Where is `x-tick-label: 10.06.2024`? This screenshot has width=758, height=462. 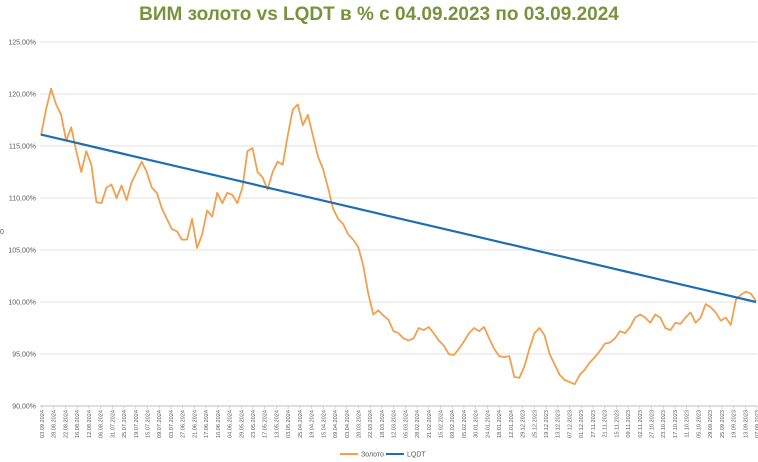 x-tick-label: 10.06.2024 is located at coordinates (219, 424).